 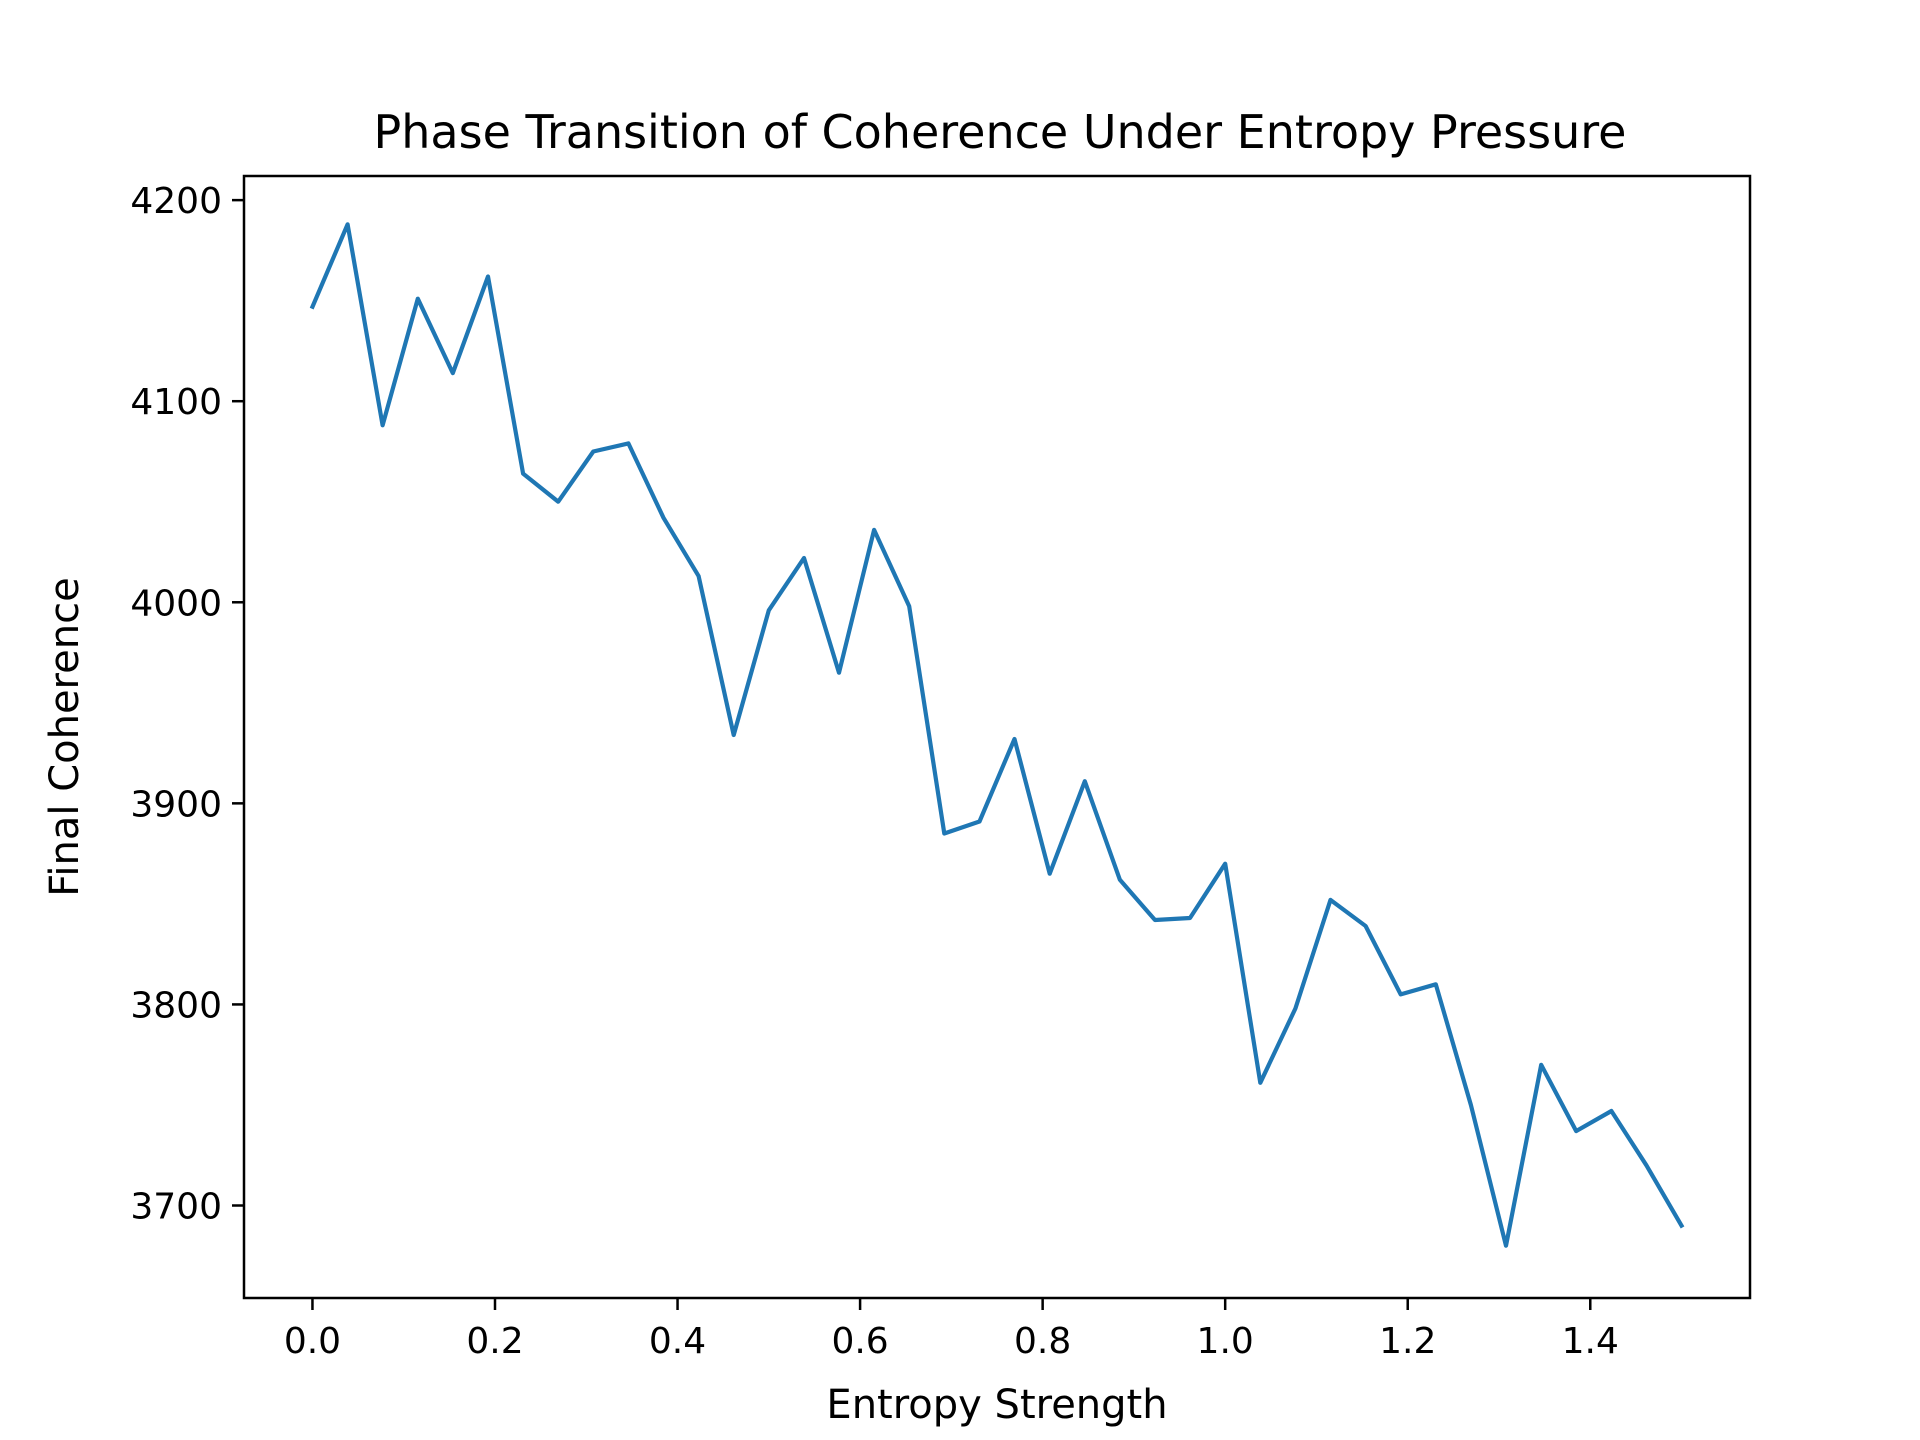 What do you see at coordinates (176, 1207) in the screenshot?
I see `y-tick-label: 3700` at bounding box center [176, 1207].